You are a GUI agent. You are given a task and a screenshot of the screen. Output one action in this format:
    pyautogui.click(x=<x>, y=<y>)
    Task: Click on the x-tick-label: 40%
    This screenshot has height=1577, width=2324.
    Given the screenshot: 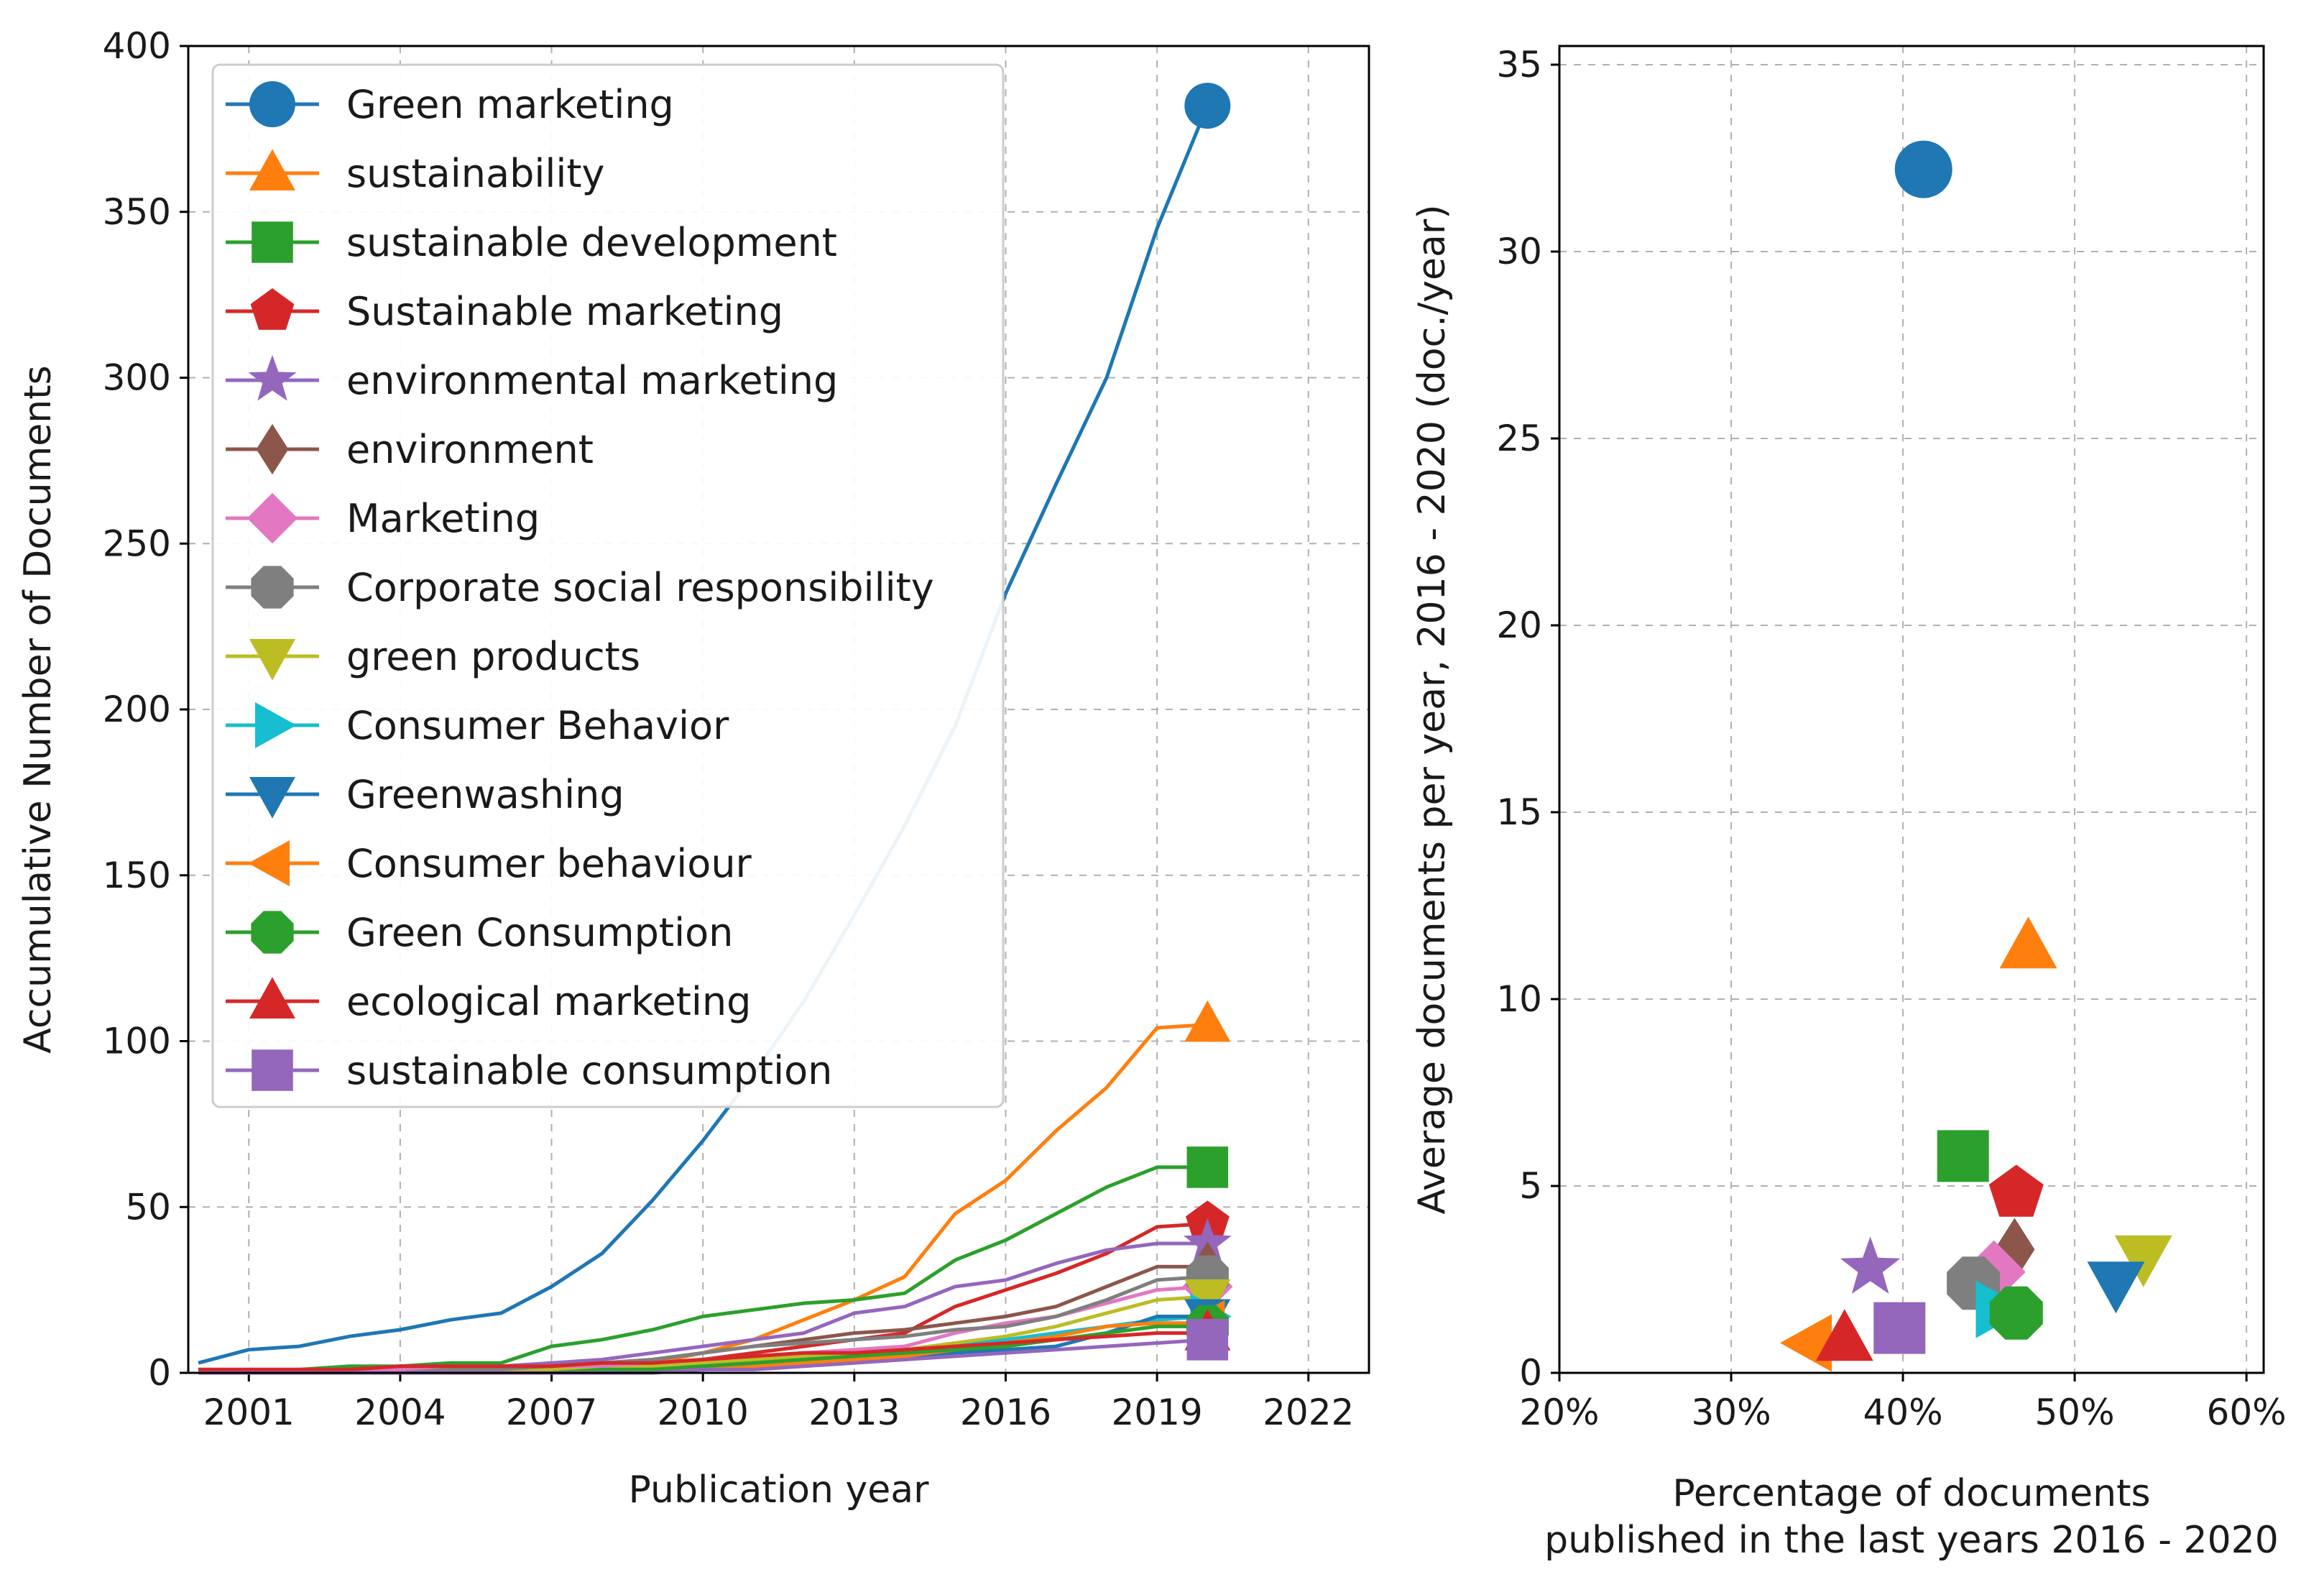 What is the action you would take?
    pyautogui.click(x=1902, y=1412)
    